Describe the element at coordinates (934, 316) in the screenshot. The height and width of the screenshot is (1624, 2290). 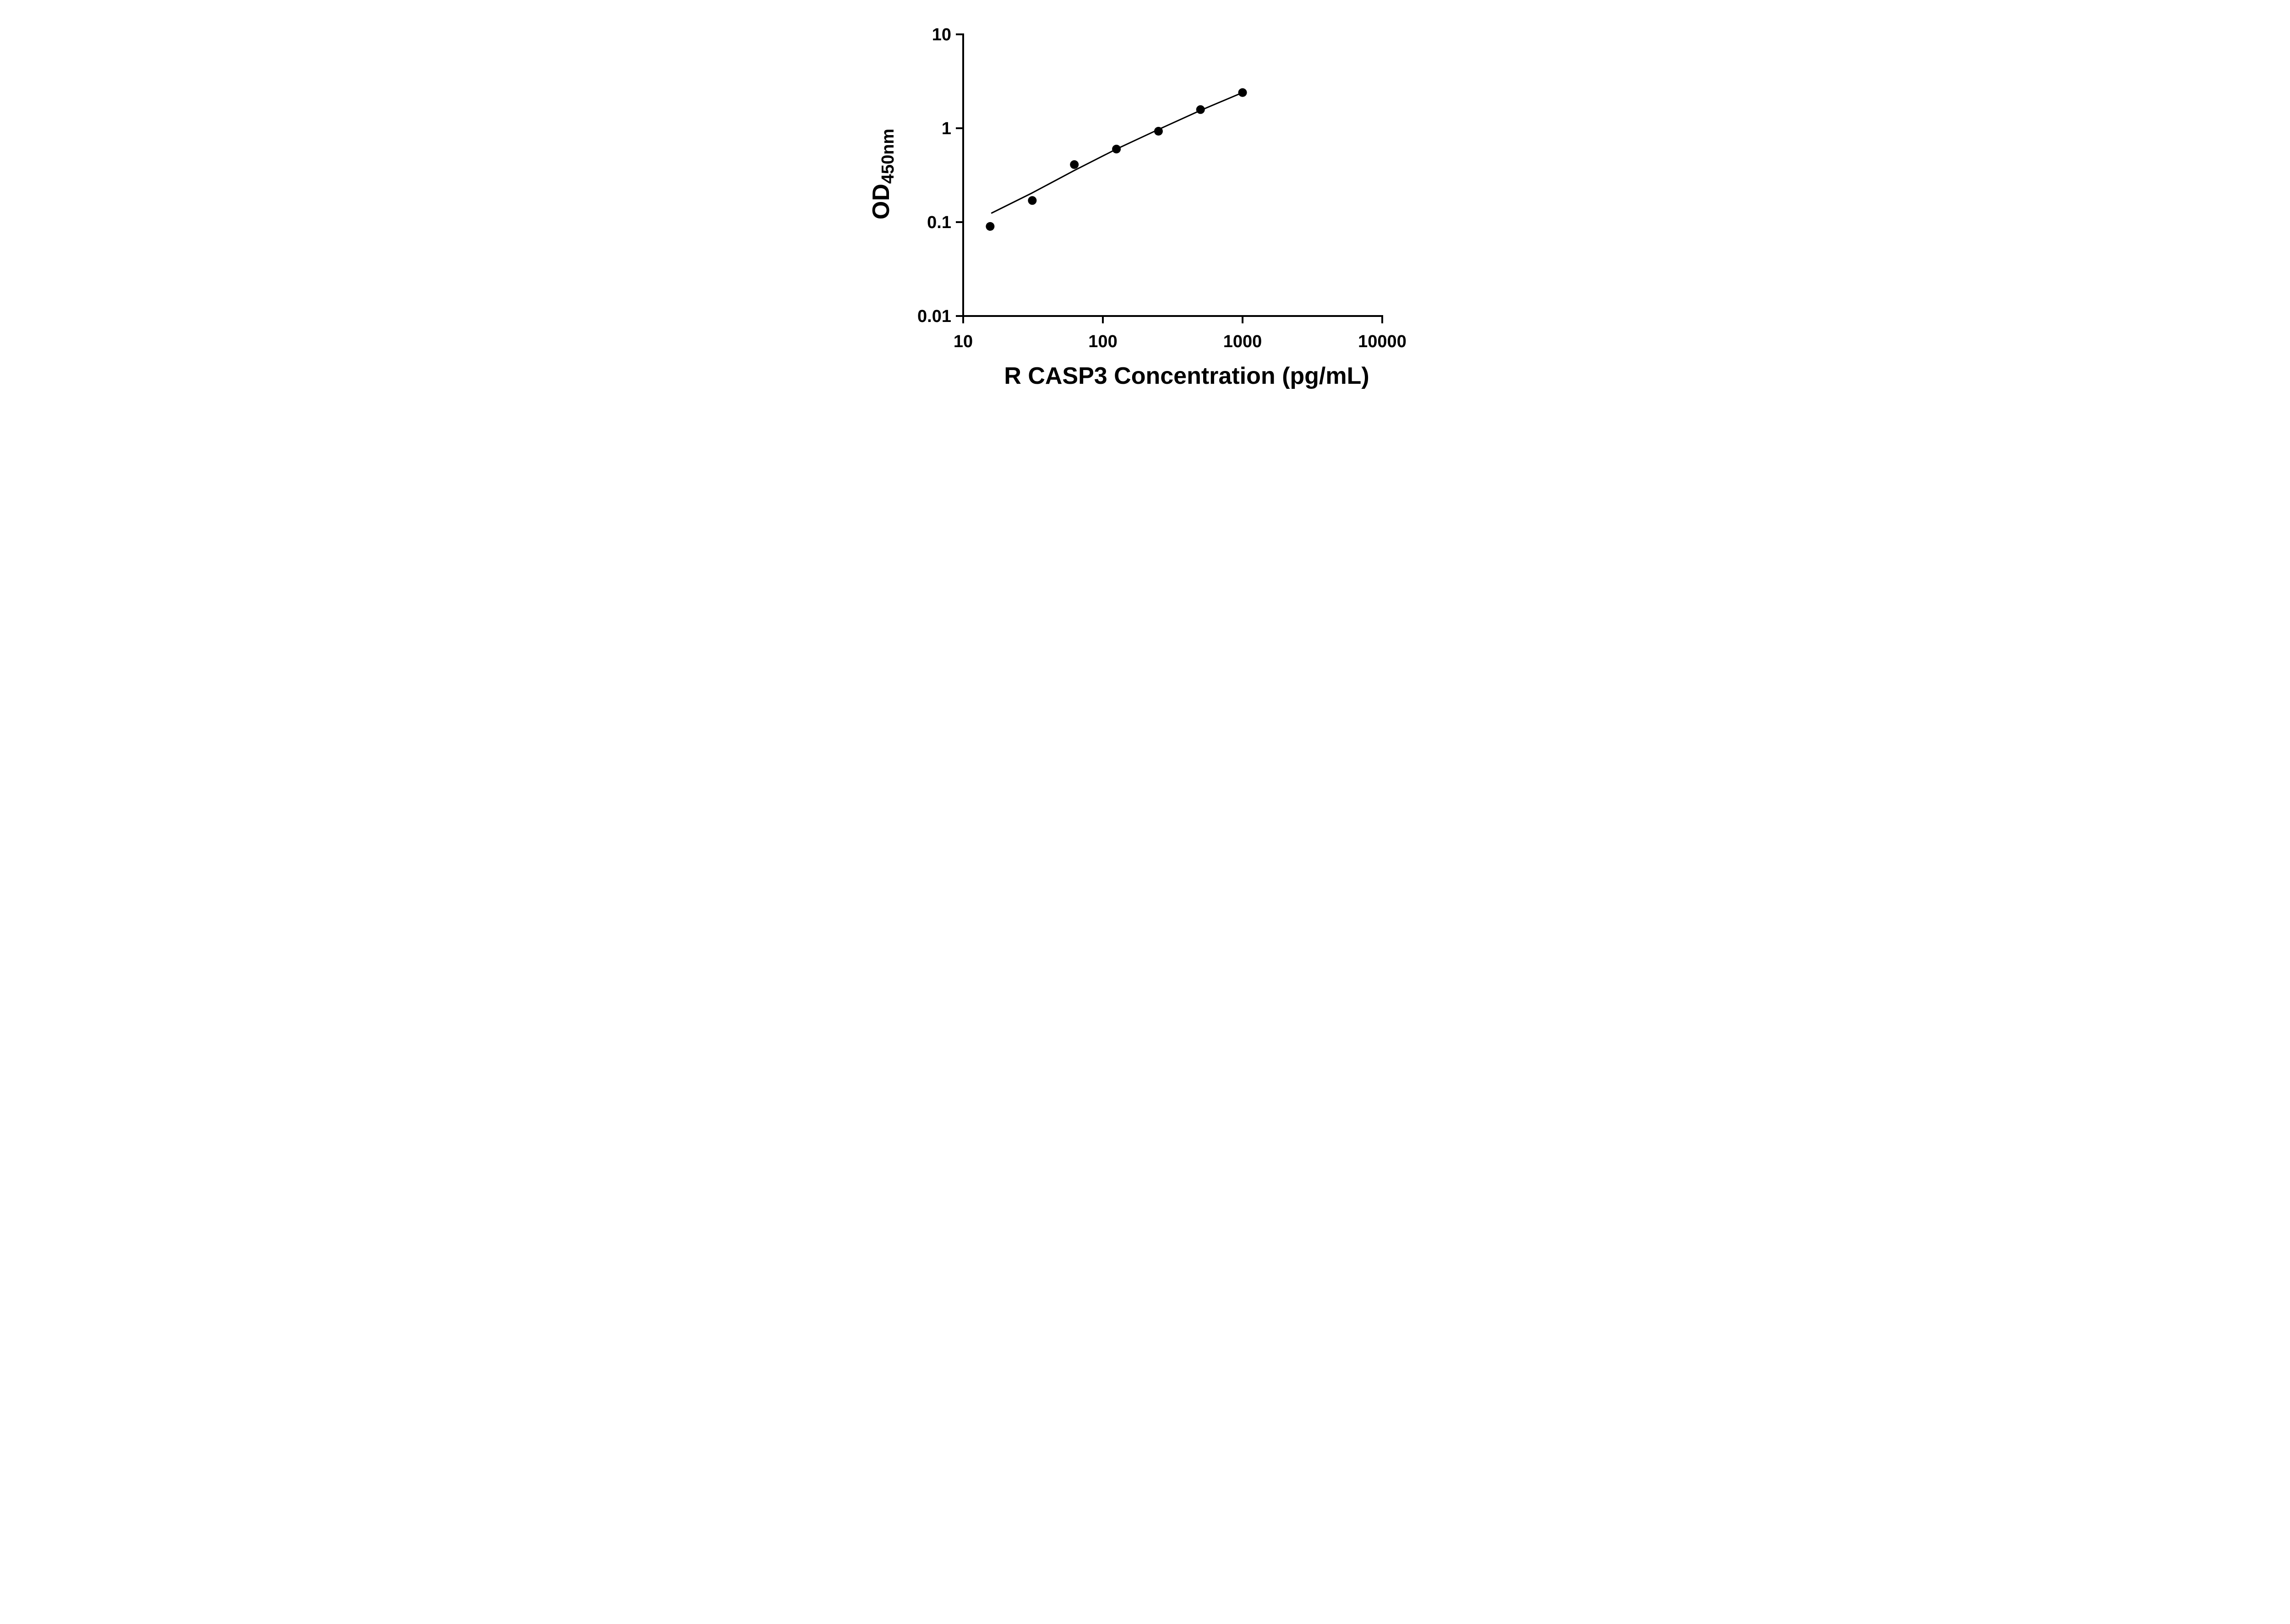
I see `y-tick-label: 0.01` at that location.